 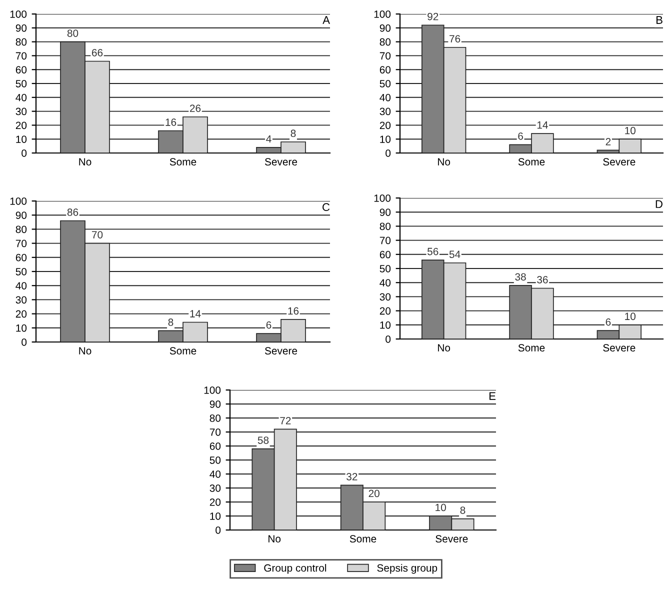 I want to click on data-label: 54, so click(x=454, y=254).